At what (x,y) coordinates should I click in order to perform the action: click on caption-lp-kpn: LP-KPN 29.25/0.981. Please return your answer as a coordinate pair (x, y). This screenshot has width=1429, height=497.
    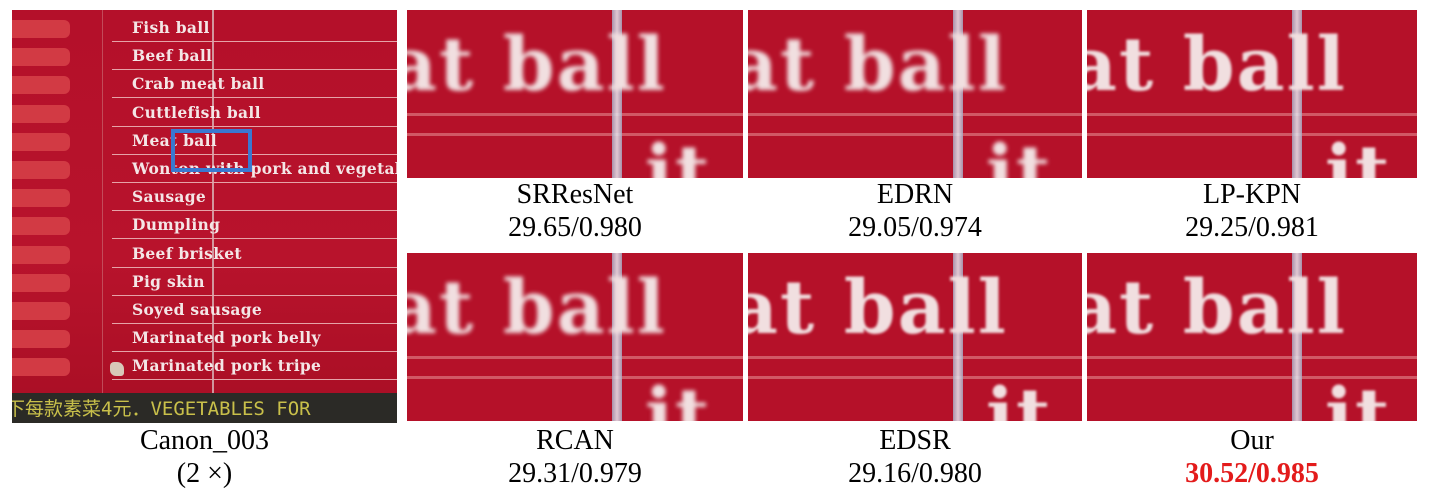
    Looking at the image, I should click on (1252, 211).